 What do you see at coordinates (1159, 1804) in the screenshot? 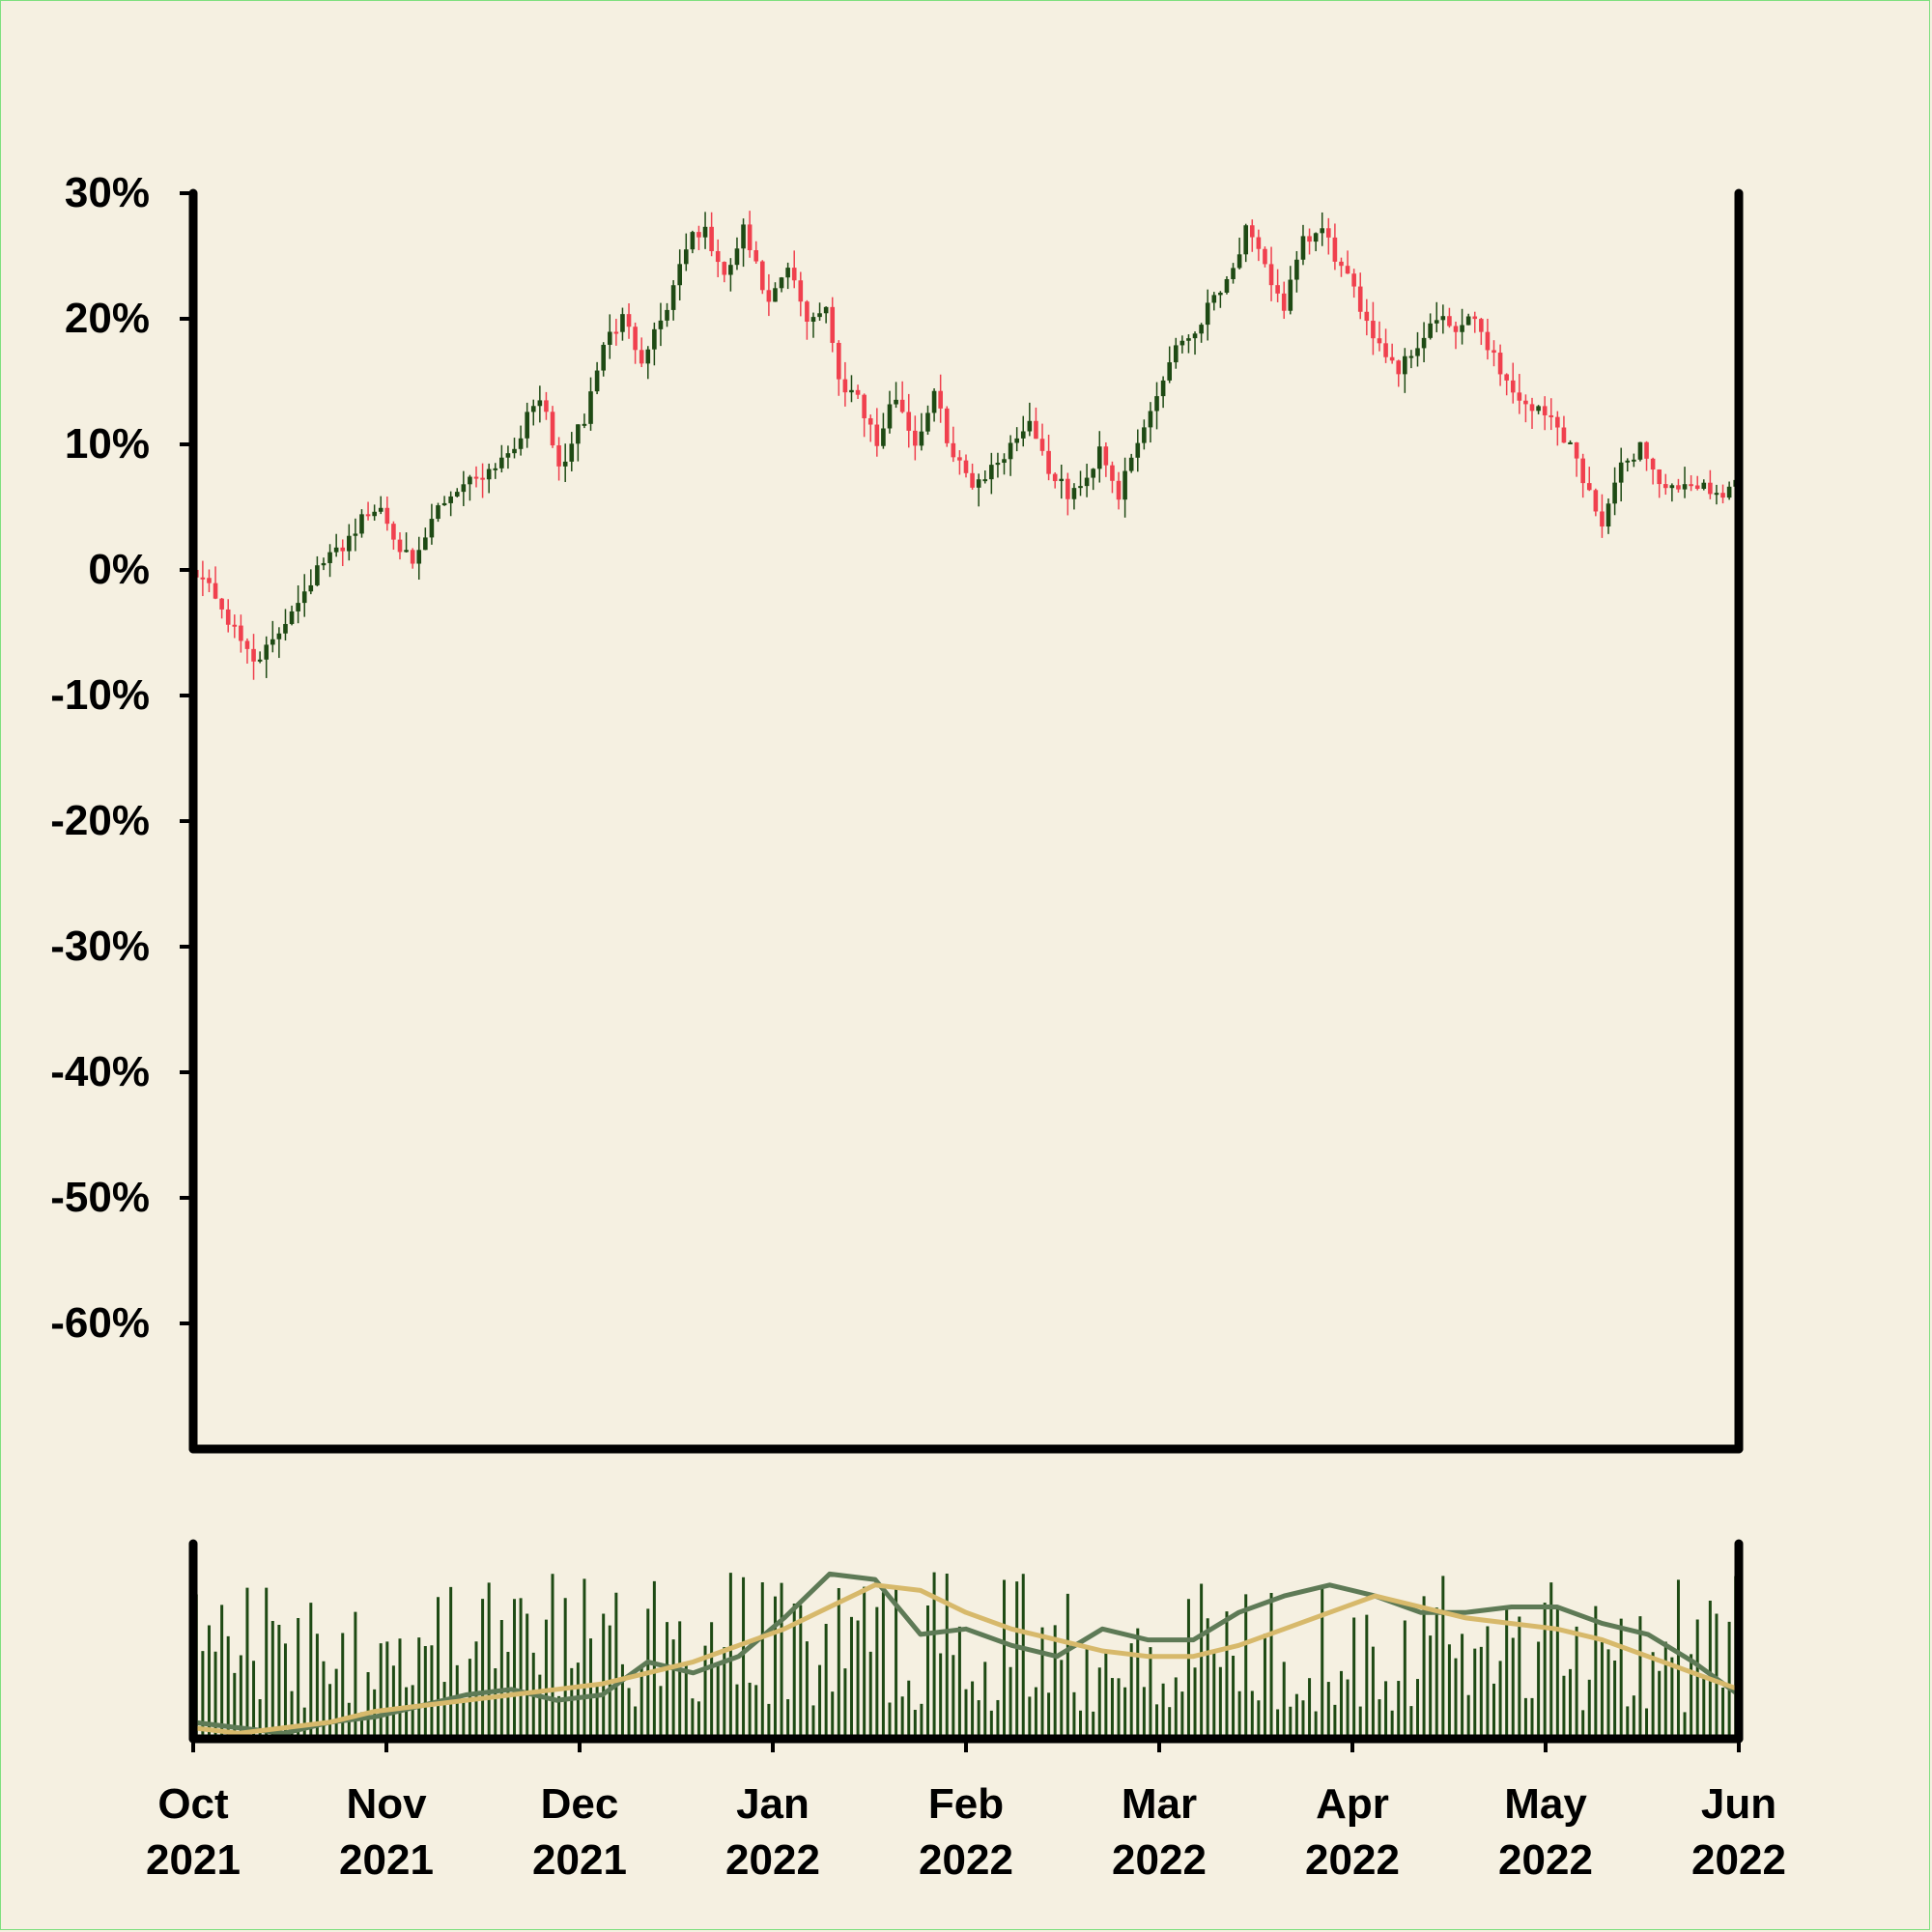
I see `time-tick-month: Mar` at bounding box center [1159, 1804].